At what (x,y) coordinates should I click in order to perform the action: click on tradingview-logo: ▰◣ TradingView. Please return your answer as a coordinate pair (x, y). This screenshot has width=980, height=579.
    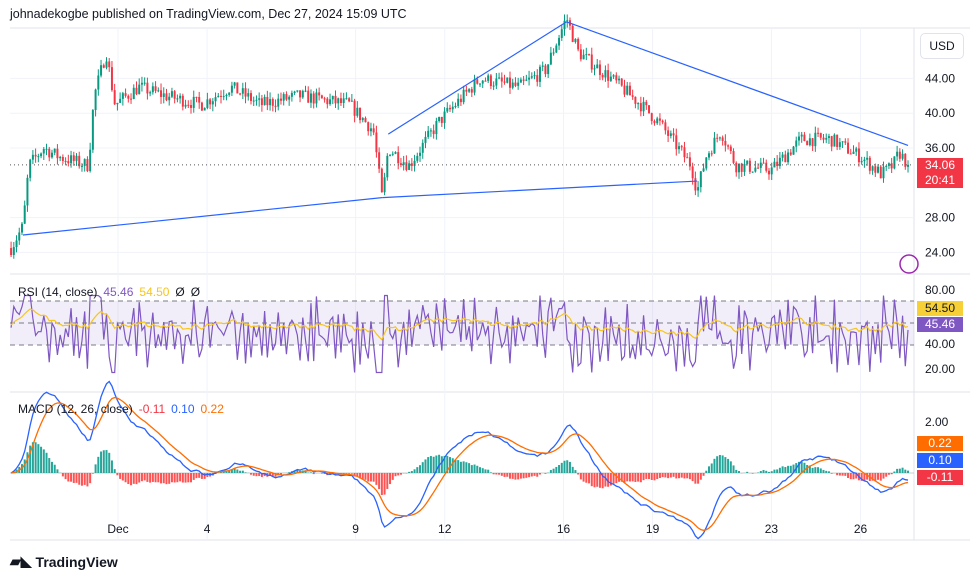
    Looking at the image, I should click on (64, 561).